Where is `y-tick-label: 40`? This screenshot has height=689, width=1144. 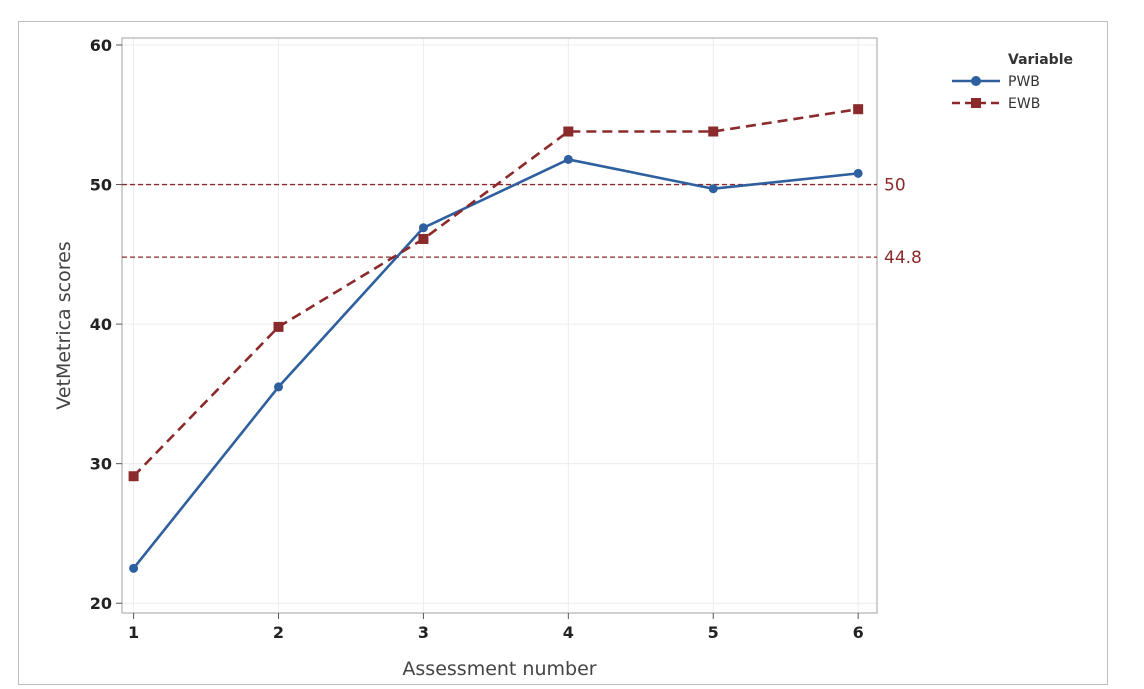 y-tick-label: 40 is located at coordinates (101, 324).